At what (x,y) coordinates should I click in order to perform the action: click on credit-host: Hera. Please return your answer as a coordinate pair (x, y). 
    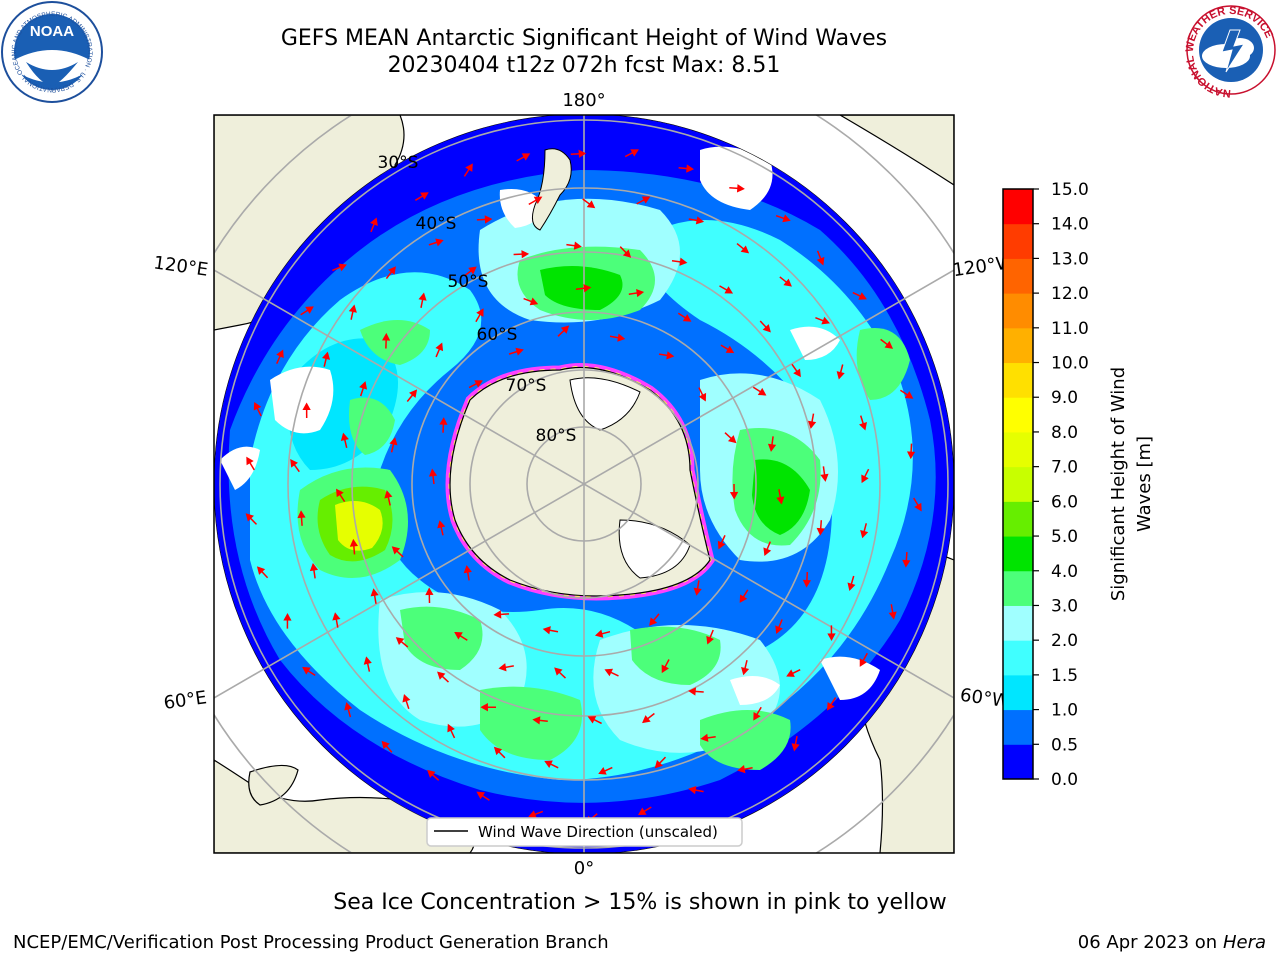
    Looking at the image, I should click on (1244, 942).